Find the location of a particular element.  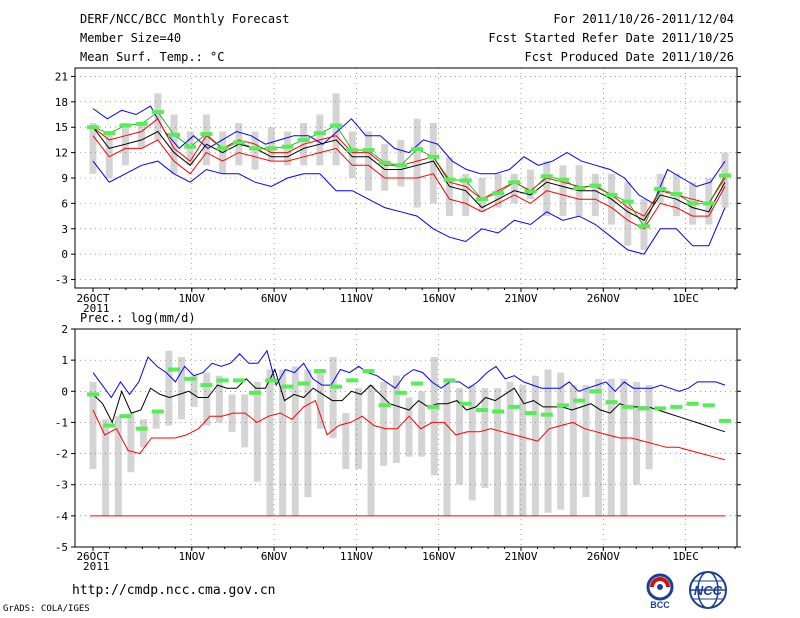

y-tick-label: 12 is located at coordinates (61, 153).